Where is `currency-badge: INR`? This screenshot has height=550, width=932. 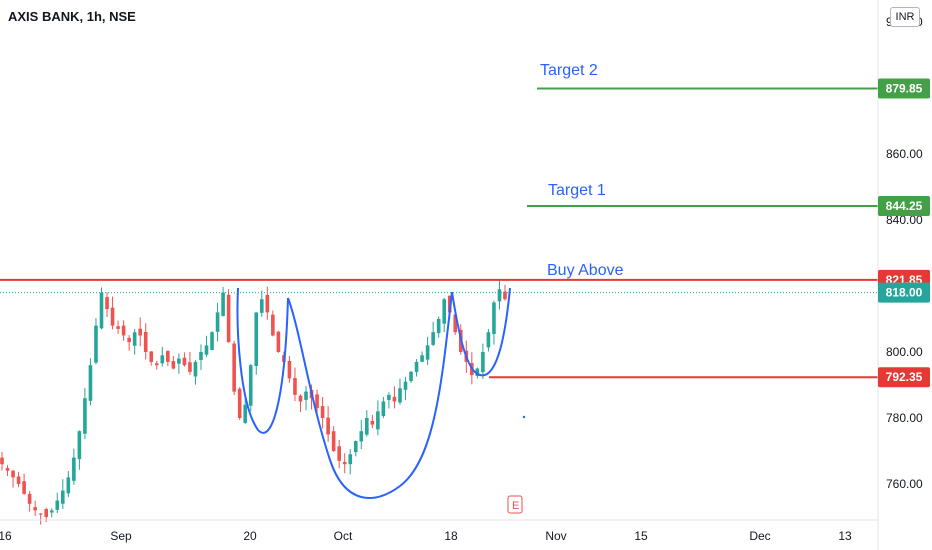
currency-badge: INR is located at coordinates (905, 17).